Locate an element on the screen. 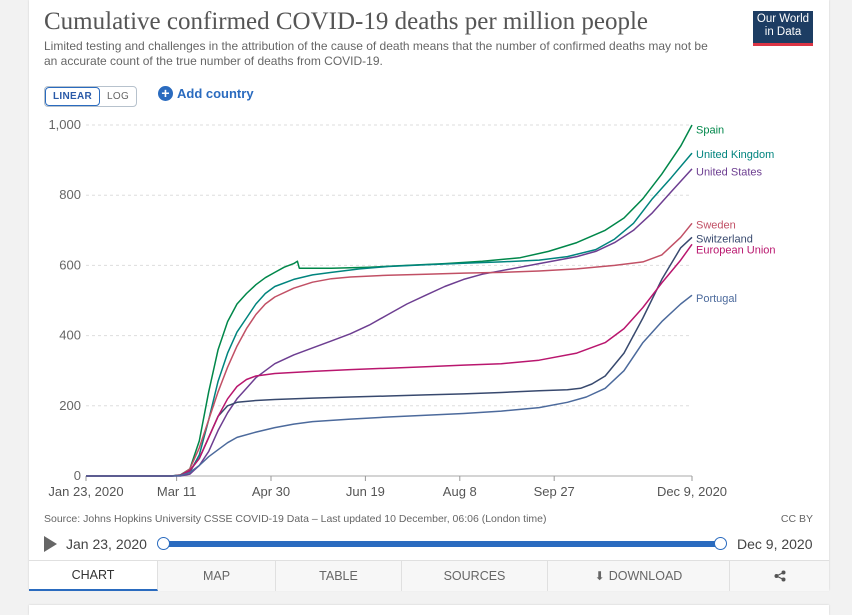 Image resolution: width=852 pixels, height=615 pixels. scale-toggle: LINEAR LOG is located at coordinates (91, 96).